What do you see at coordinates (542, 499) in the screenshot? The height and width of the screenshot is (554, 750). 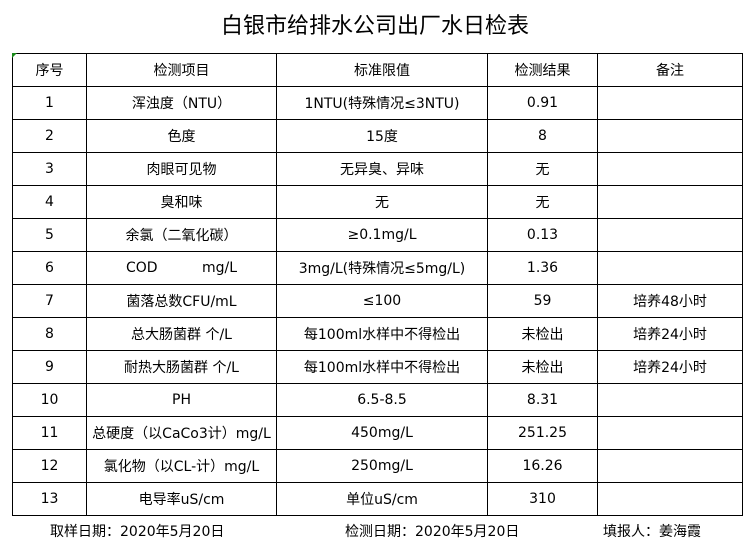 I see `cell: 310` at bounding box center [542, 499].